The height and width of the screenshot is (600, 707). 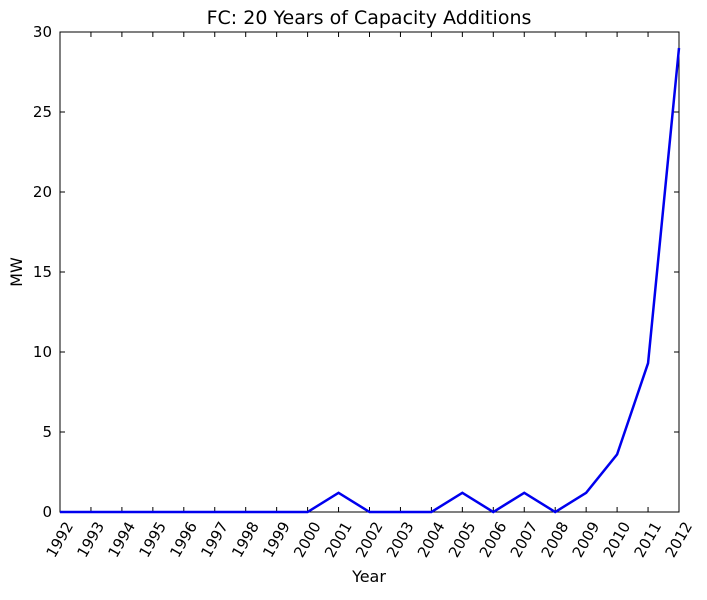 I want to click on x-tick-label: 2001, so click(x=338, y=540).